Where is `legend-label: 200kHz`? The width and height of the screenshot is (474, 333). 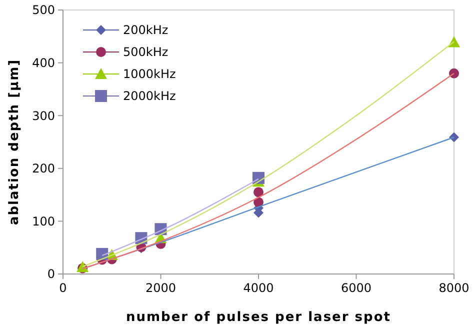 legend-label: 200kHz is located at coordinates (145, 30).